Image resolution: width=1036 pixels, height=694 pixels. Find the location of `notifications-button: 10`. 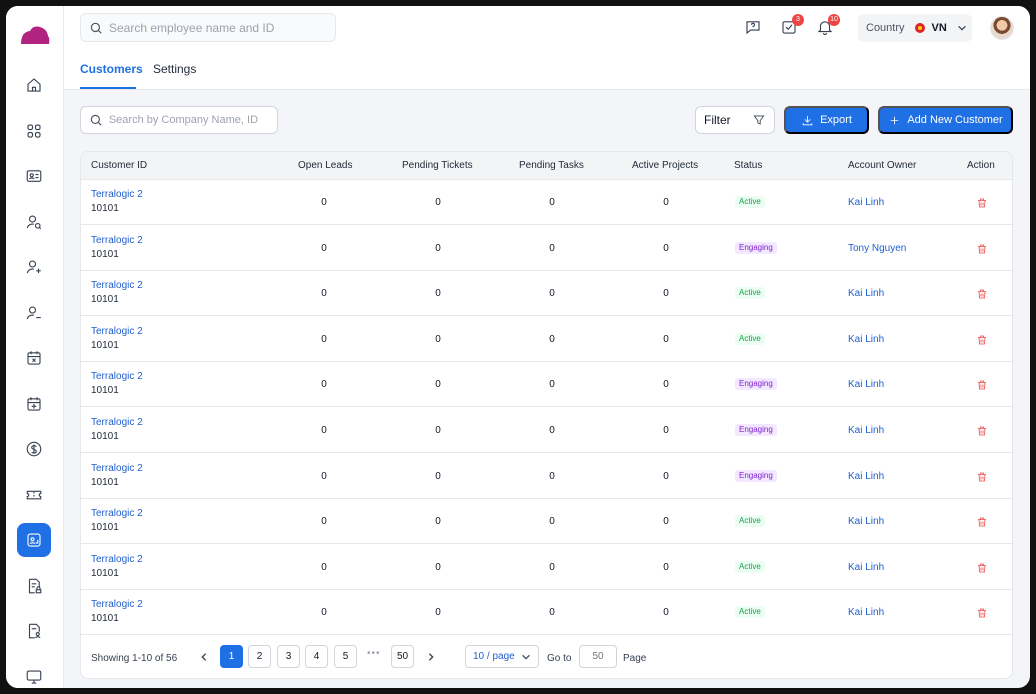

notifications-button: 10 is located at coordinates (828, 26).